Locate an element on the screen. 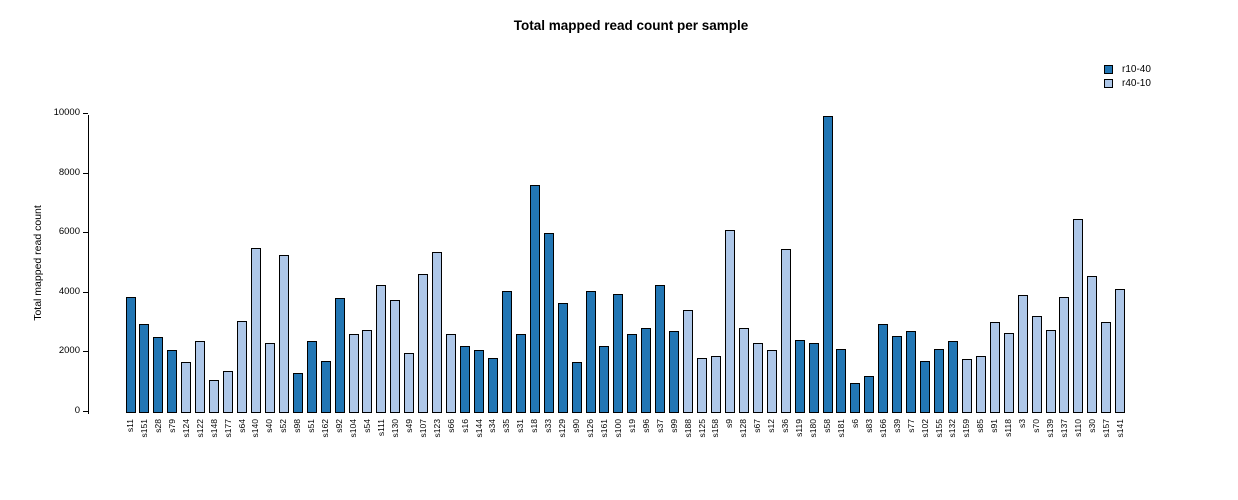 The image size is (1238, 500). x-tick-label-s90: s90 is located at coordinates (576, 426).